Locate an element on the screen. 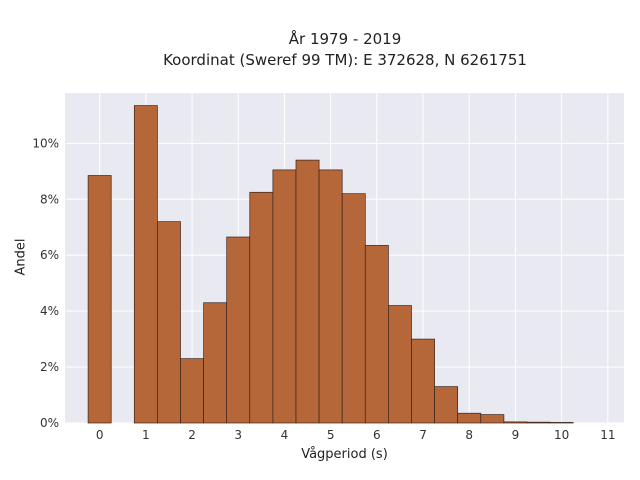 The width and height of the screenshot is (640, 480). x-tick-labels: 0 1 2 3 4 5 6 7 8 9 10 11 is located at coordinates (356, 435).